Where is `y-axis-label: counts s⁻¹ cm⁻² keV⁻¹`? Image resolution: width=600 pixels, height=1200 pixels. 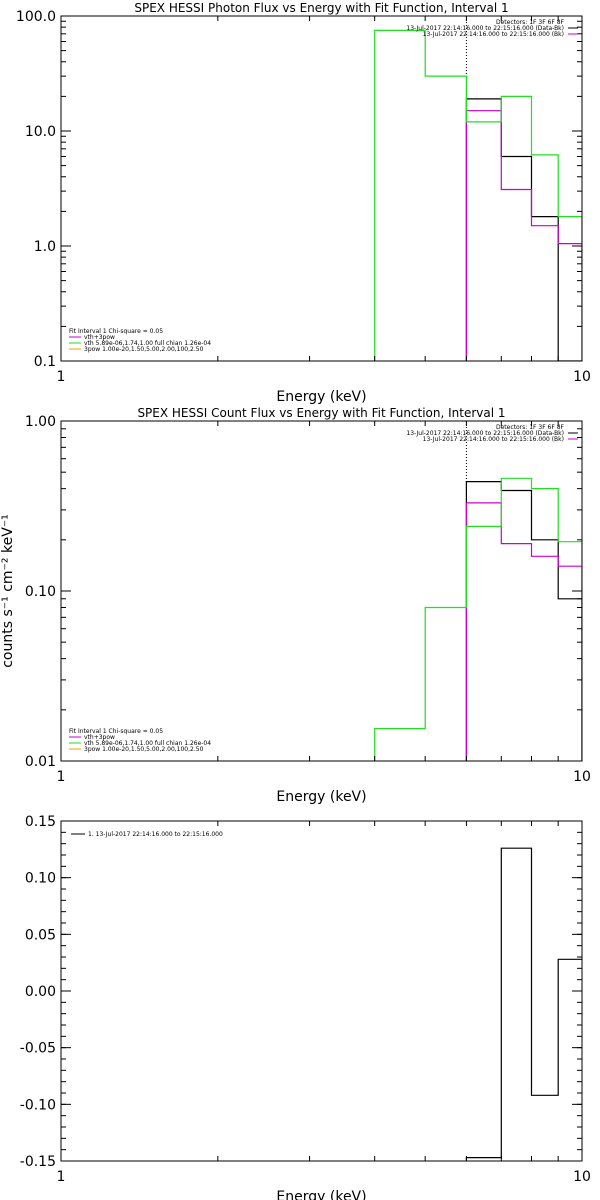
y-axis-label: counts s⁻¹ cm⁻² keV⁻¹ is located at coordinates (8, 591).